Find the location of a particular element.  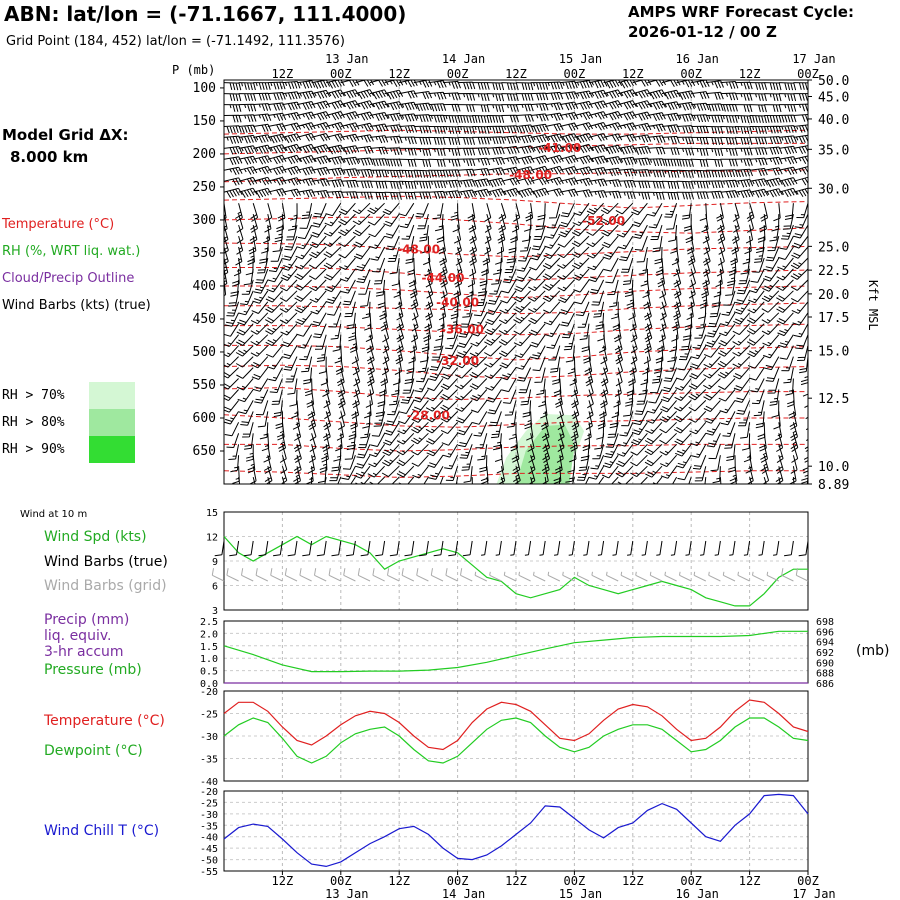

time-tick-label: 12Z is located at coordinates (399, 881).